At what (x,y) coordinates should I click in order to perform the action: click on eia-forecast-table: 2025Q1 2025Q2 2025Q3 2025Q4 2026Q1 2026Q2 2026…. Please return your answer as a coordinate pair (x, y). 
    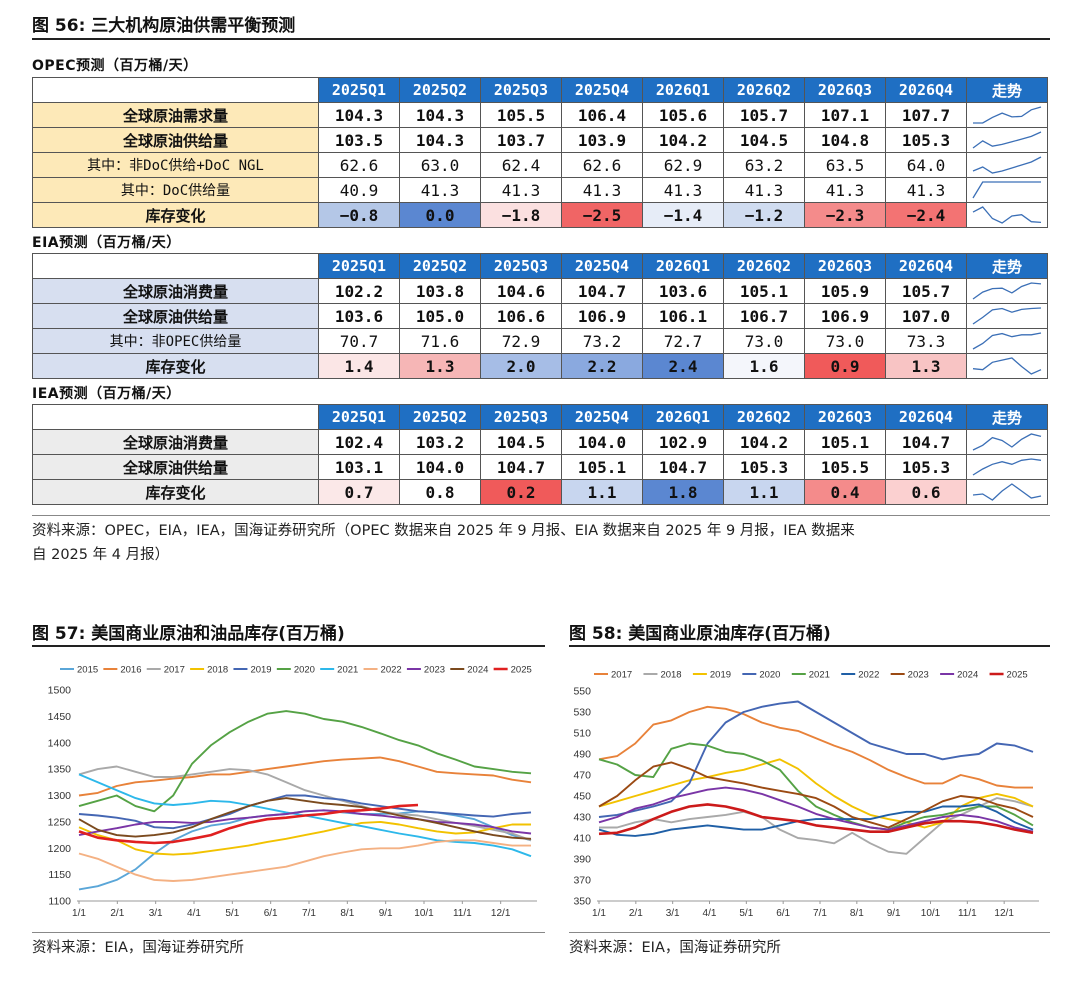
    Looking at the image, I should click on (540, 316).